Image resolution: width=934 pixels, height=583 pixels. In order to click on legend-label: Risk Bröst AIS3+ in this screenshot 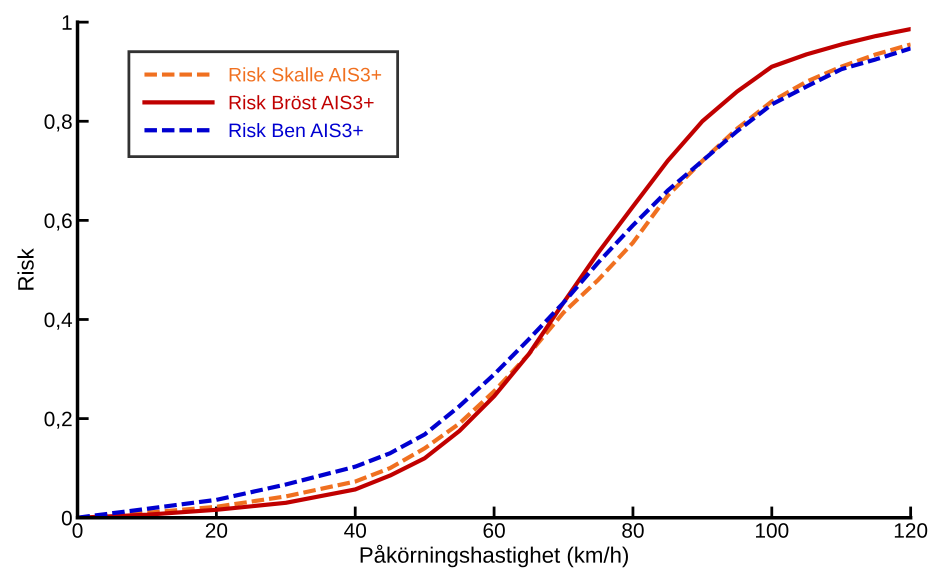, I will do `click(302, 102)`.